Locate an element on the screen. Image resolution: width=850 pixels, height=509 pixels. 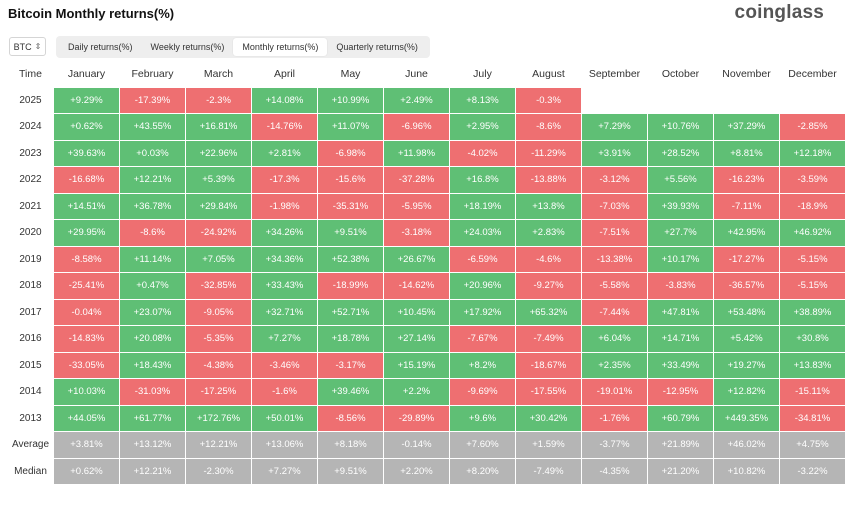
return-cell: +12.21% is located at coordinates (152, 180).